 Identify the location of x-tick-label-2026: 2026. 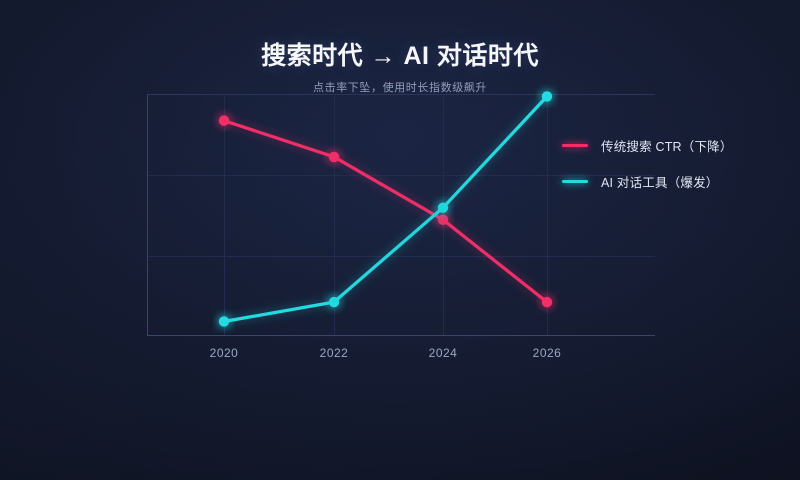
(547, 353).